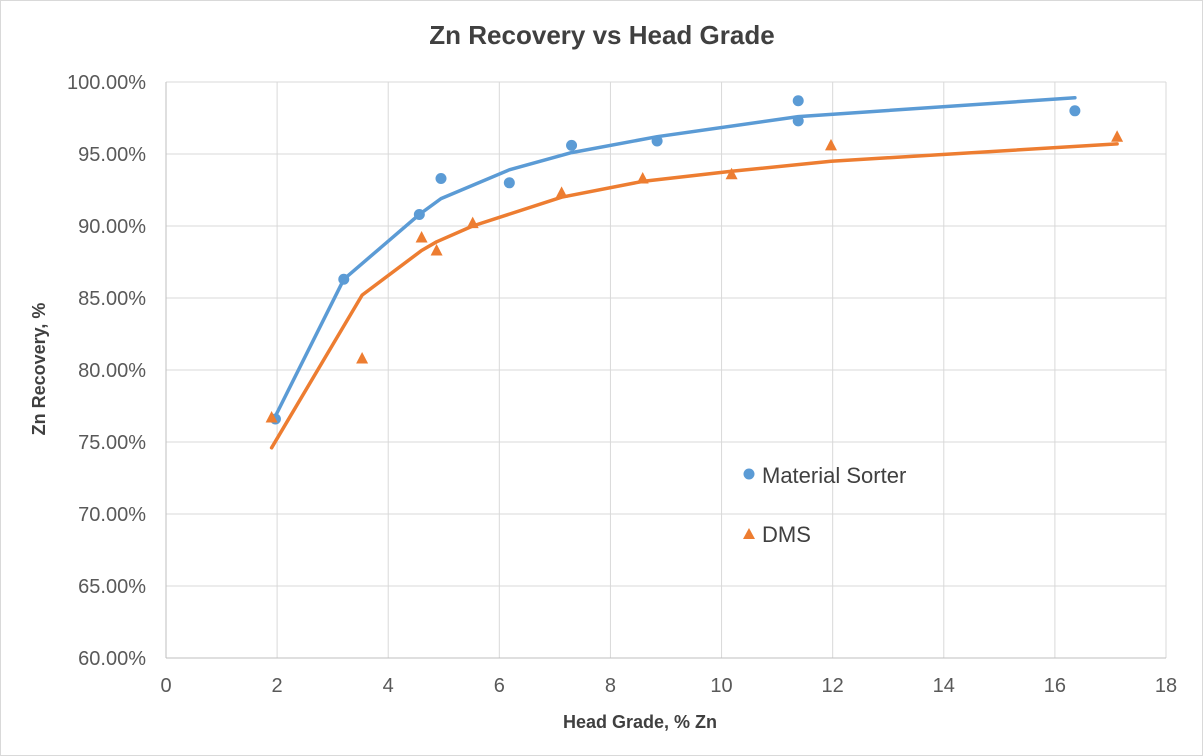 The image size is (1203, 756). Describe the element at coordinates (610, 686) in the screenshot. I see `x-tick-label: 8` at that location.